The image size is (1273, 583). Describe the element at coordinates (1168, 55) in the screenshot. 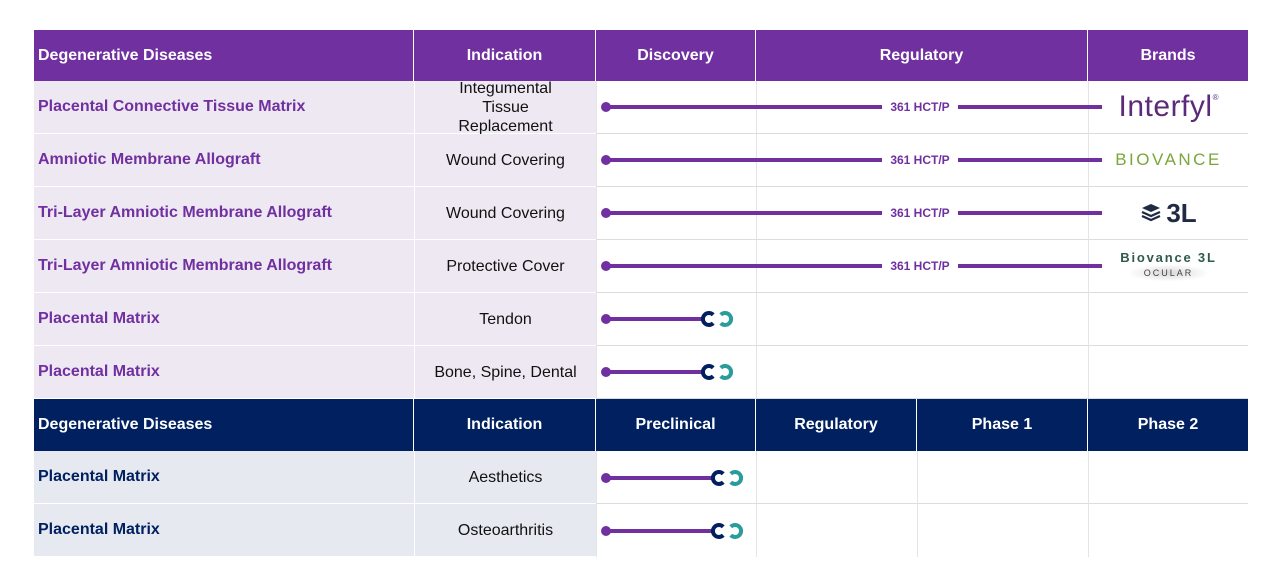

I see `header-brands: Brands` at that location.